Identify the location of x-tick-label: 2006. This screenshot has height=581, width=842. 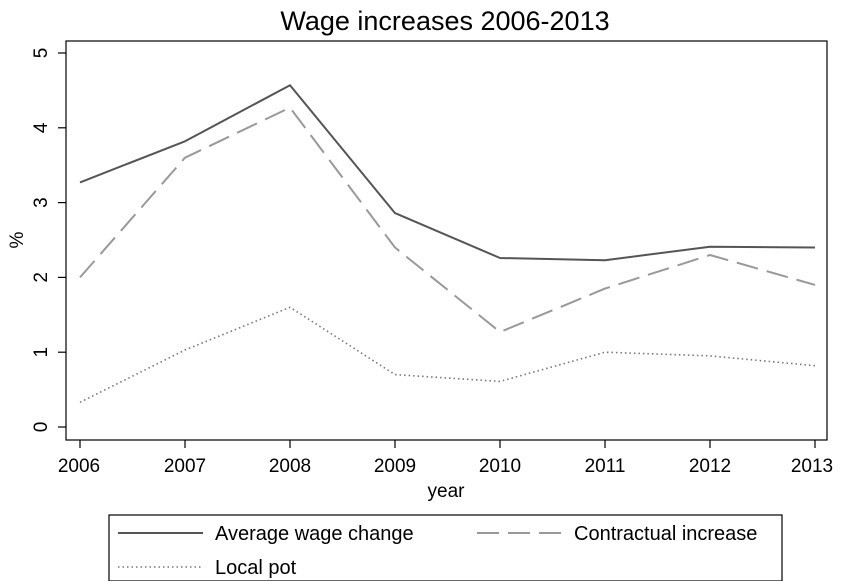
(79, 466).